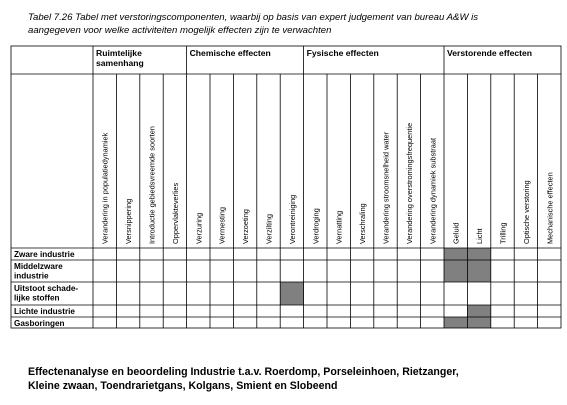 The height and width of the screenshot is (405, 567). I want to click on column-header-verontreiniging: Verontreiniging, so click(292, 219).